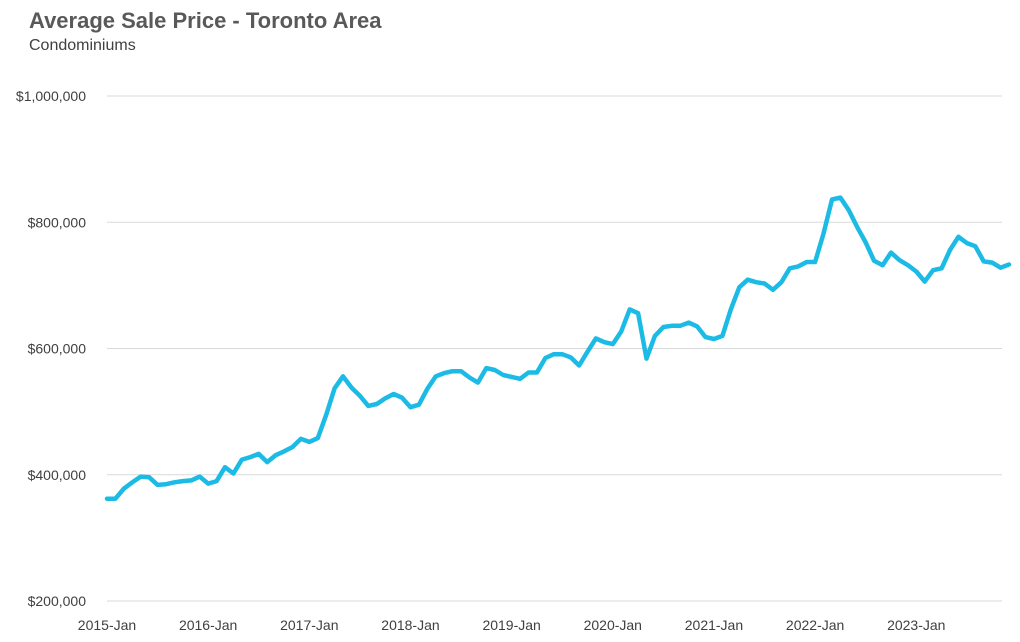 This screenshot has height=642, width=1020. Describe the element at coordinates (57, 475) in the screenshot. I see `y-tick-label: $400,000` at that location.